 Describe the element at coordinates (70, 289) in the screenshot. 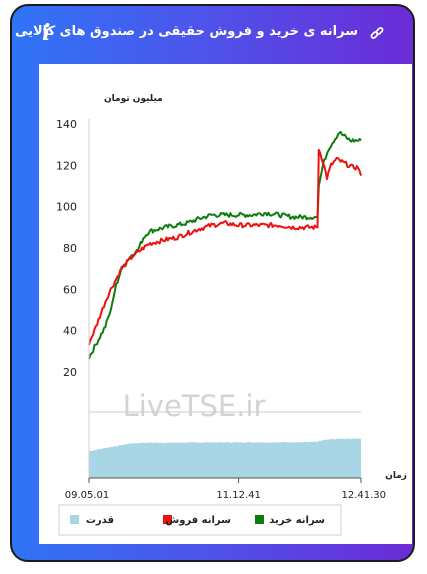

I see `y-tick-label: 60` at that location.